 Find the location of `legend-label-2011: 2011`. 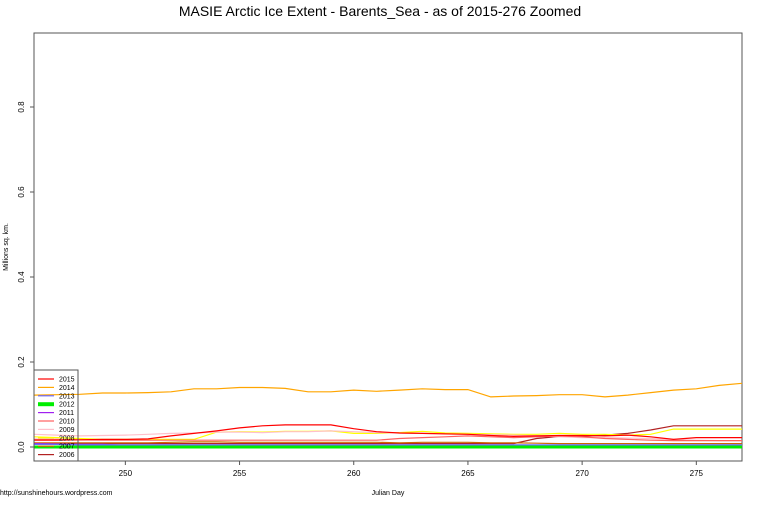

legend-label-2011: 2011 is located at coordinates (66, 413).